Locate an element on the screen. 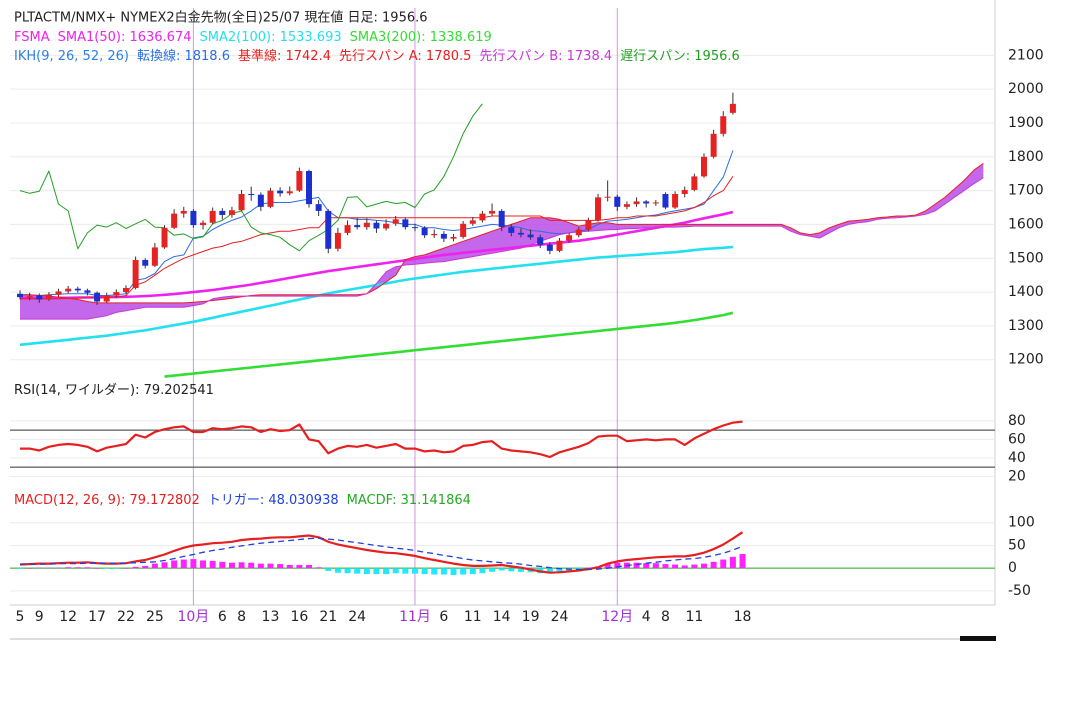 The image size is (1080, 703). x-tick-label: 5 is located at coordinates (20, 617).